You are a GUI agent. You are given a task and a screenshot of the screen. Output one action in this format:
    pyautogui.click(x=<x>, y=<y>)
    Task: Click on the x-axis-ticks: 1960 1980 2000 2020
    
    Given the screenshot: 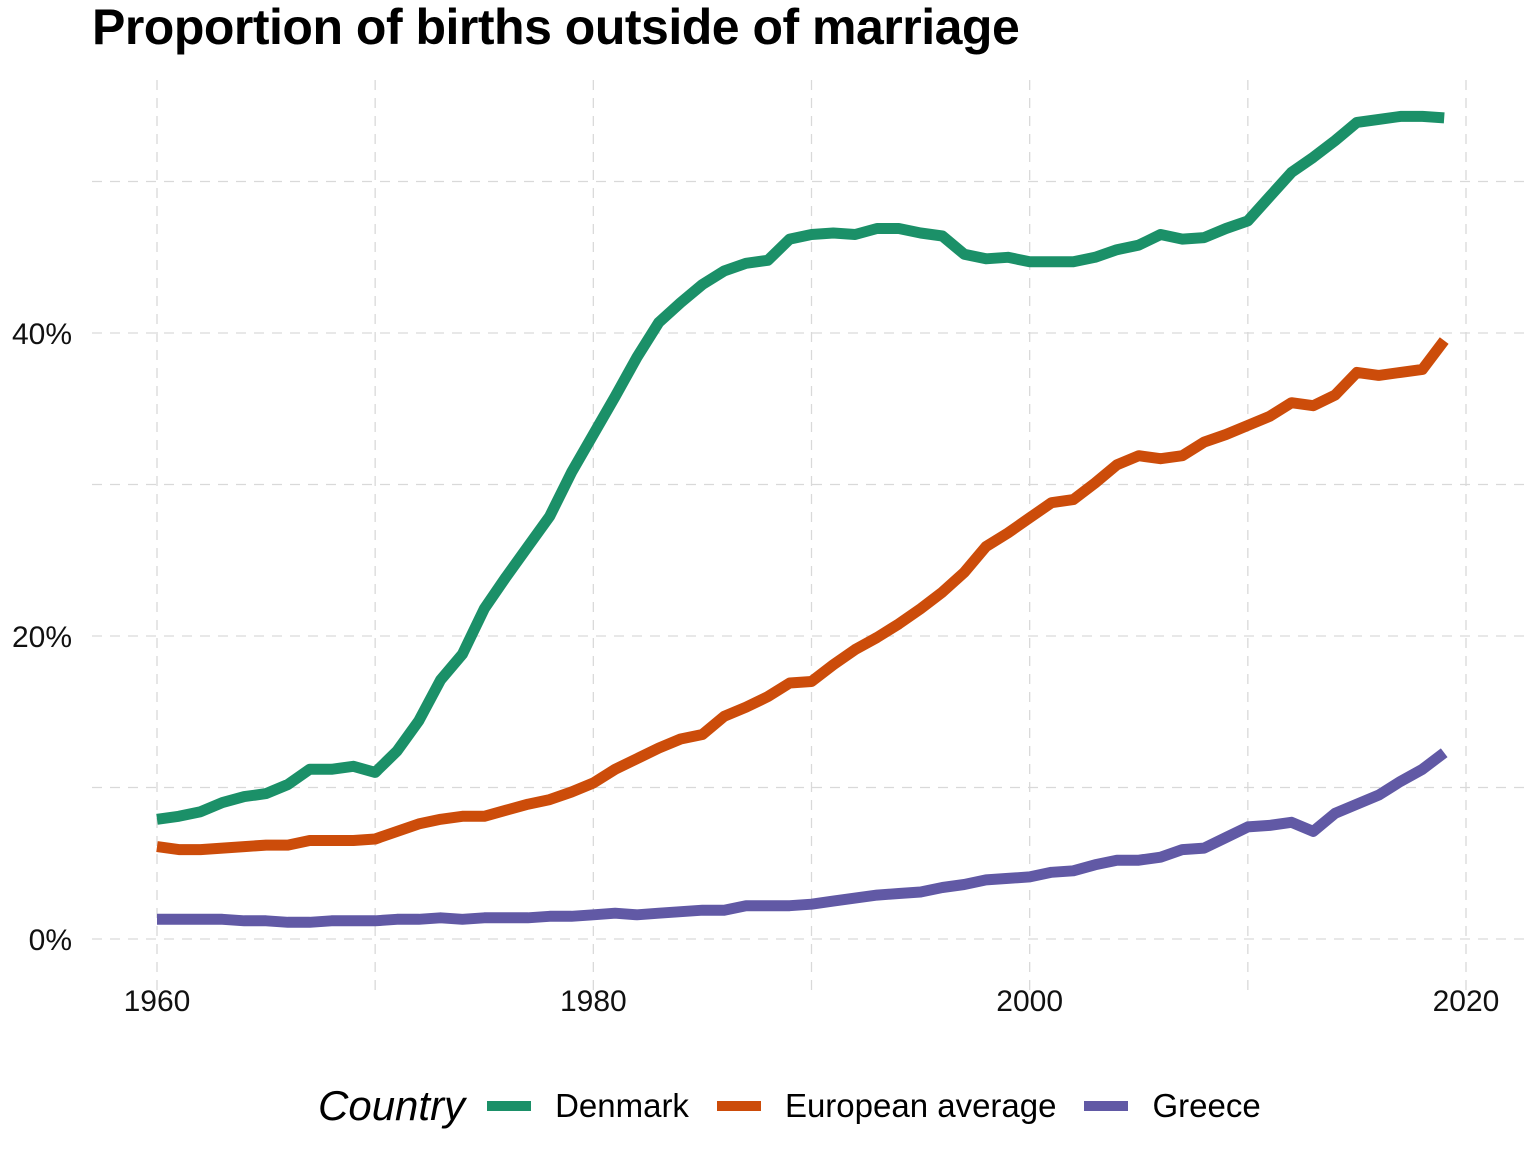 What is the action you would take?
    pyautogui.click(x=812, y=1001)
    